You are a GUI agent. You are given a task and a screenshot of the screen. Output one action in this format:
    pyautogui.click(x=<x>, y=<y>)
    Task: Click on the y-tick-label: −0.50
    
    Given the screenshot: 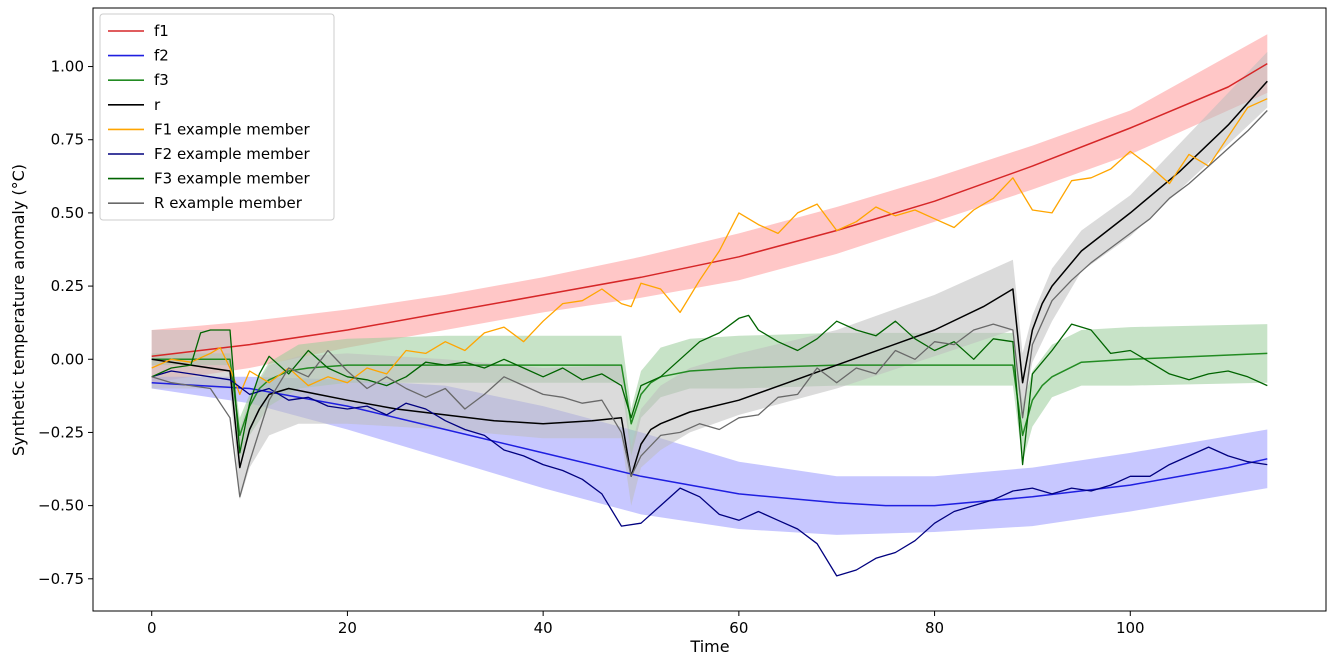 What is the action you would take?
    pyautogui.click(x=61, y=506)
    